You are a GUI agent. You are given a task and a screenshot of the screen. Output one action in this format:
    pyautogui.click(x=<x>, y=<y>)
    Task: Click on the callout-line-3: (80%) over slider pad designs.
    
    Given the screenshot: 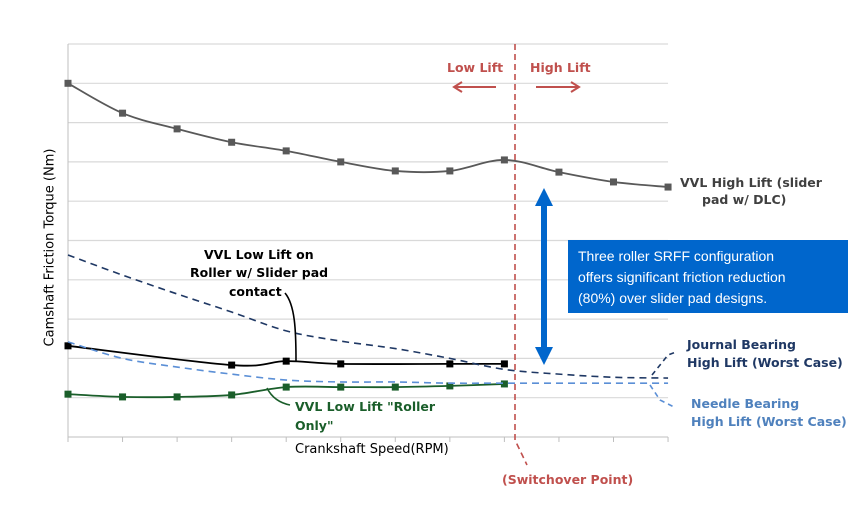 What is the action you would take?
    pyautogui.click(x=673, y=298)
    